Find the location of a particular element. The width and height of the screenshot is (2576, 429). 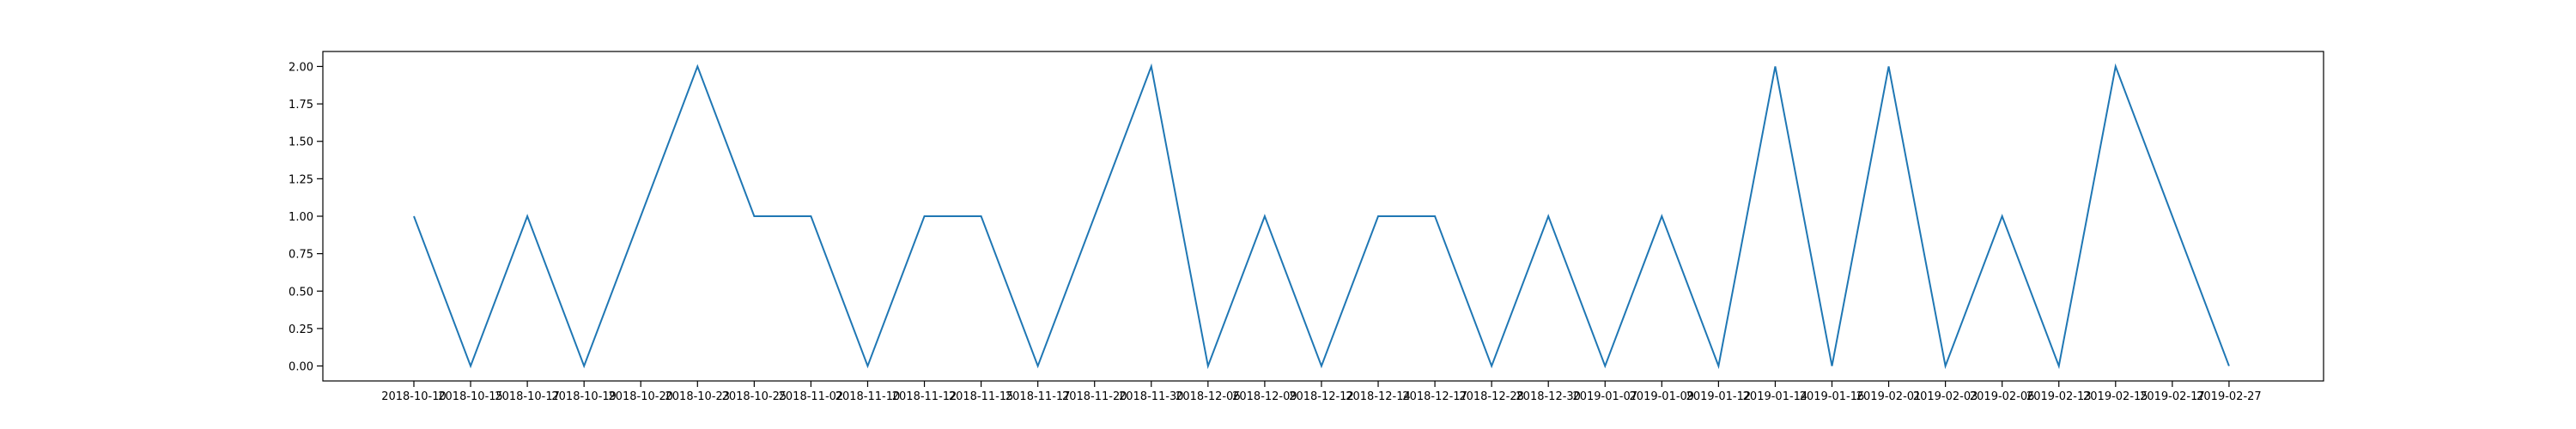

x-tick-label: 2018-12-09 is located at coordinates (1265, 396).